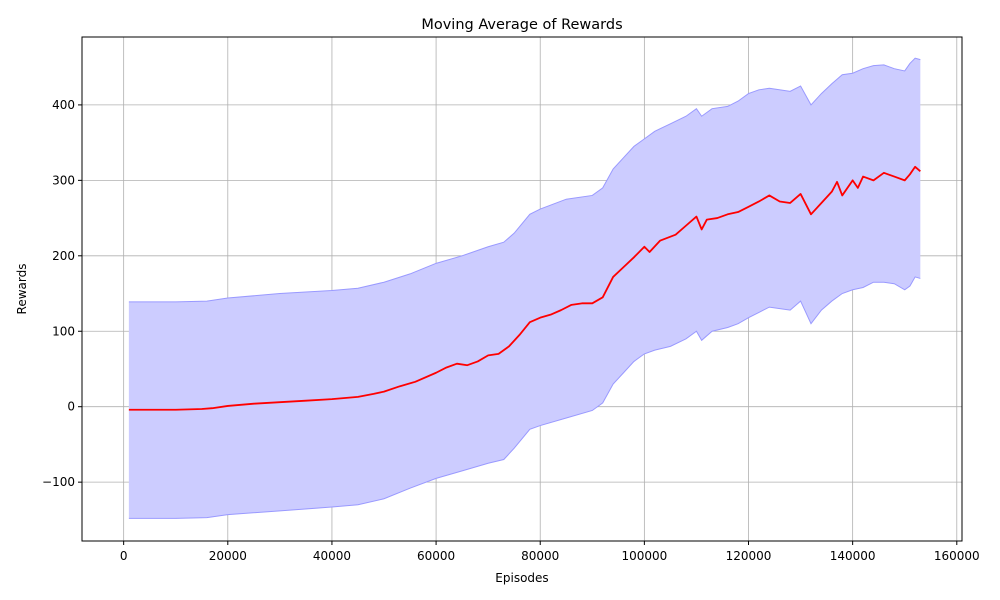  I want to click on y-tick-label-1: 0, so click(71, 407).